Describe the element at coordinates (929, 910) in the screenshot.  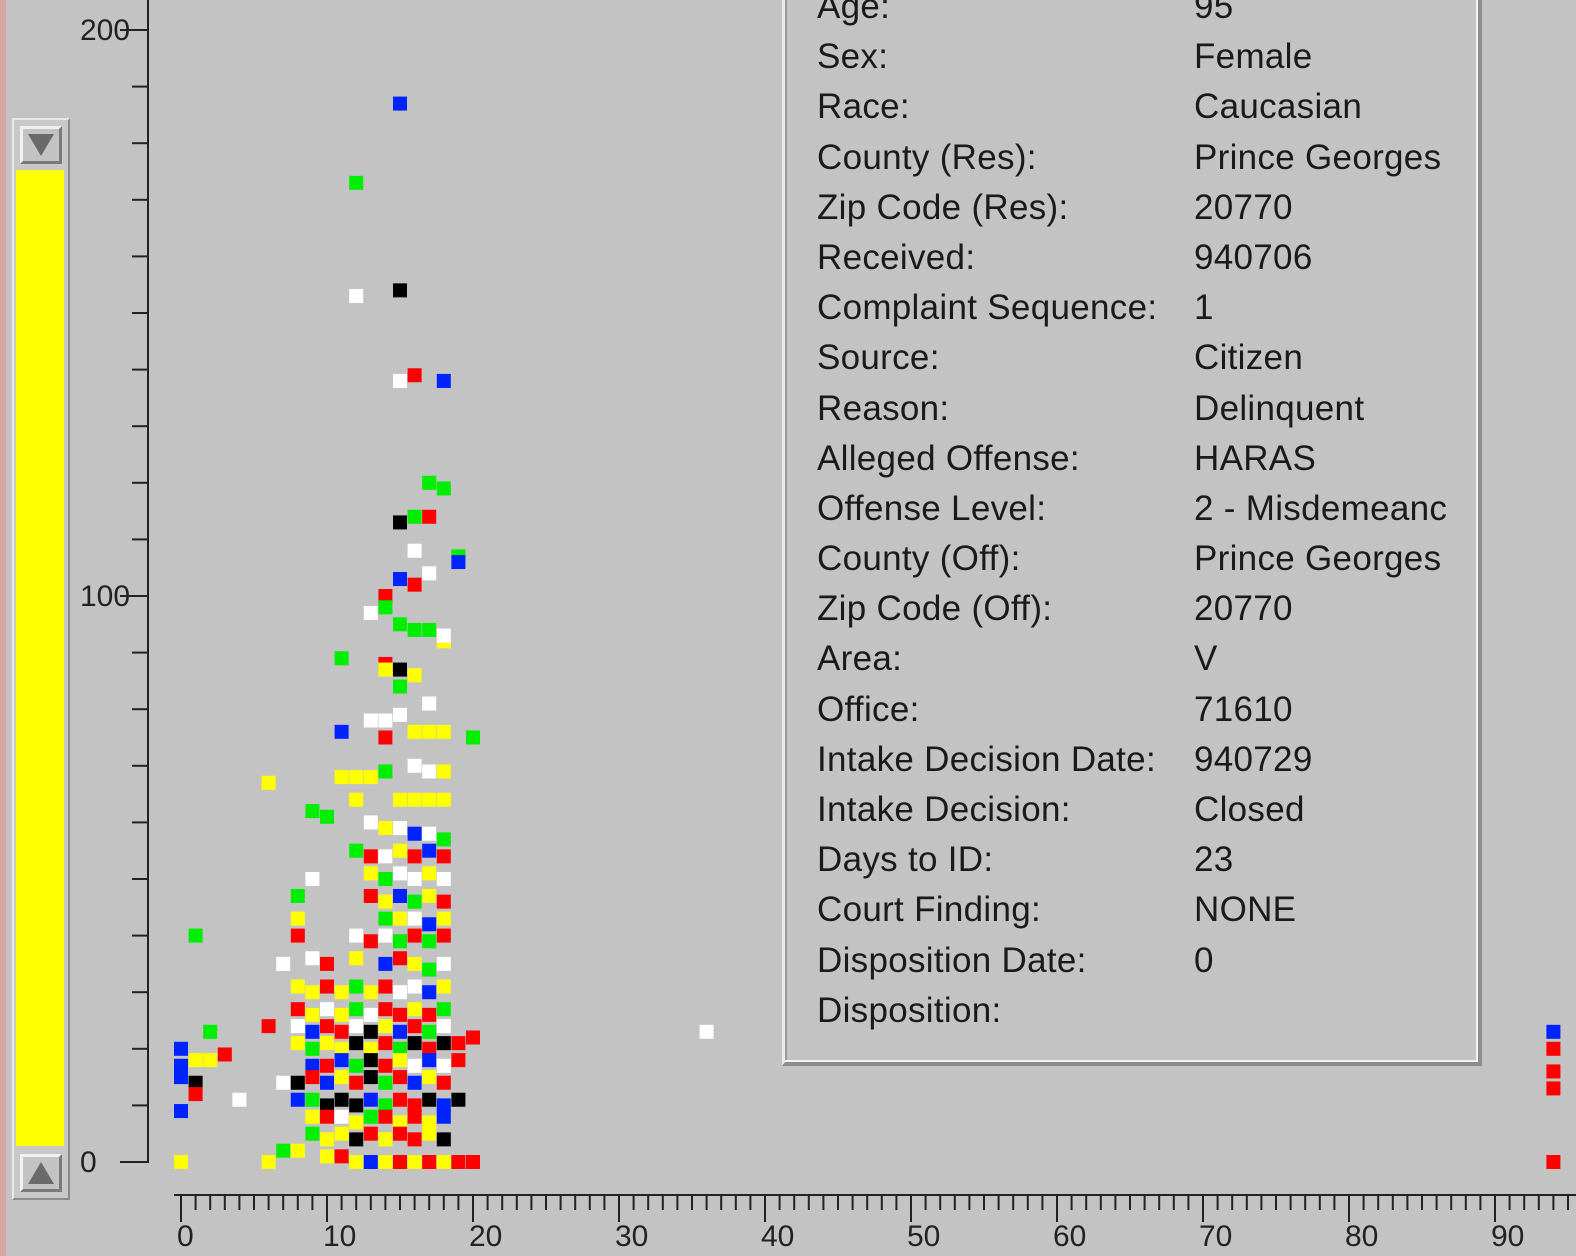
I see `detail-label: Court Finding:` at that location.